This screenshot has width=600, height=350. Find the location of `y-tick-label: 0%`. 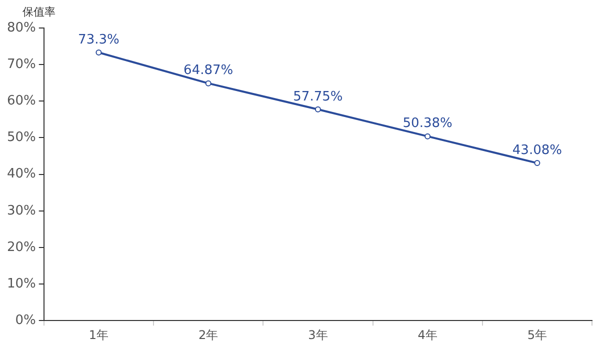

y-tick-label: 0% is located at coordinates (25, 320).